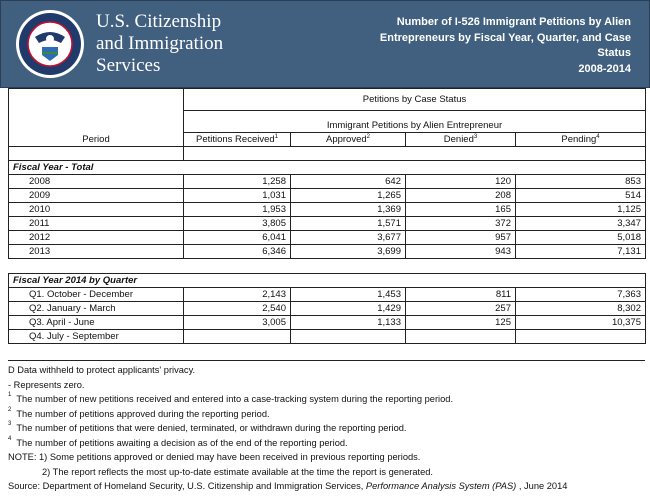  What do you see at coordinates (237, 322) in the screenshot?
I see `value-cell: 3,005` at bounding box center [237, 322].